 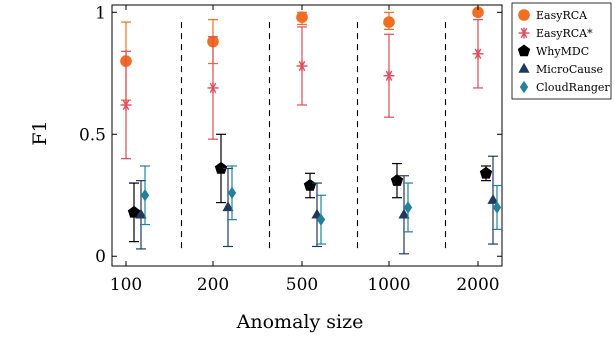 I want to click on legend-label: WhyMDC, so click(x=562, y=51).